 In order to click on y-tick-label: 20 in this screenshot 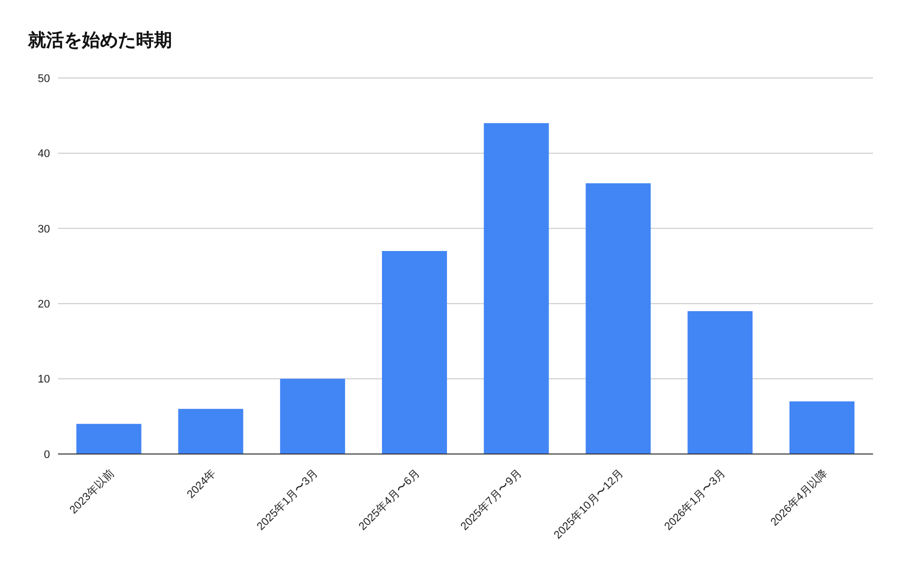, I will do `click(44, 304)`.